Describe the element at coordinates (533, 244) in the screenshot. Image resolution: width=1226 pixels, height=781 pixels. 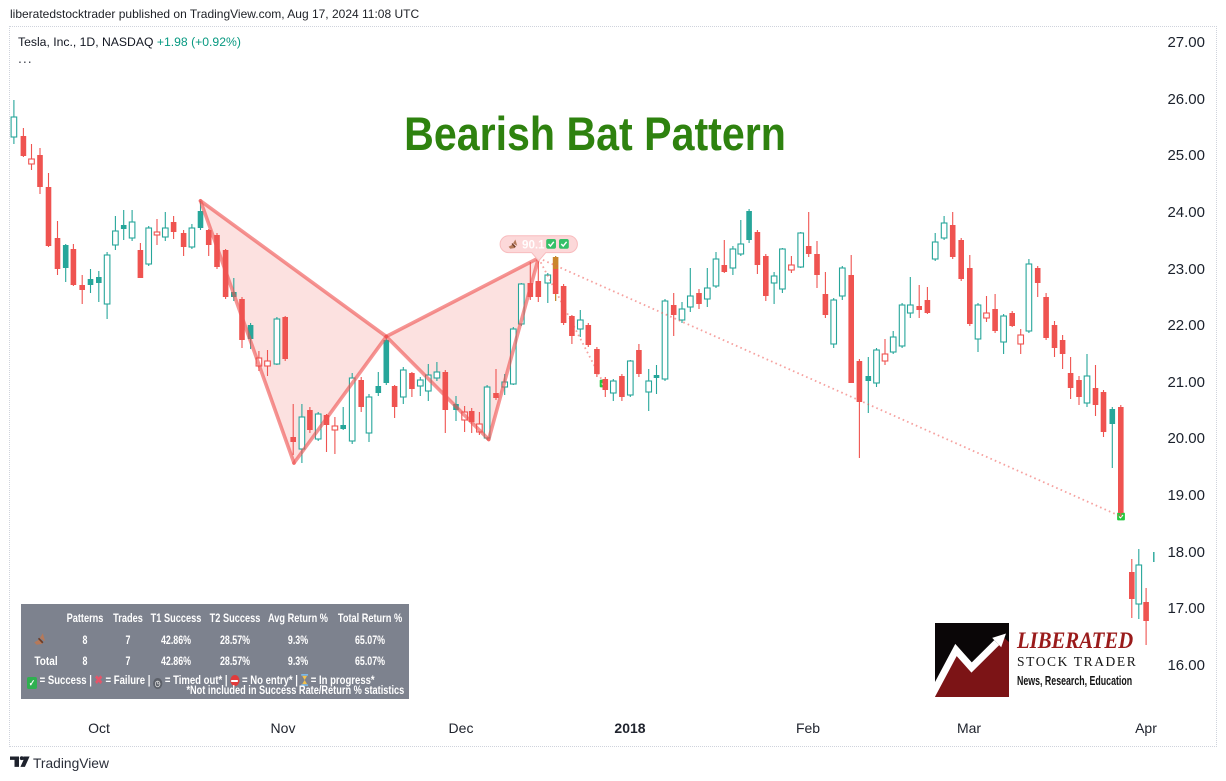
I see `svg-text: 90.1` at that location.